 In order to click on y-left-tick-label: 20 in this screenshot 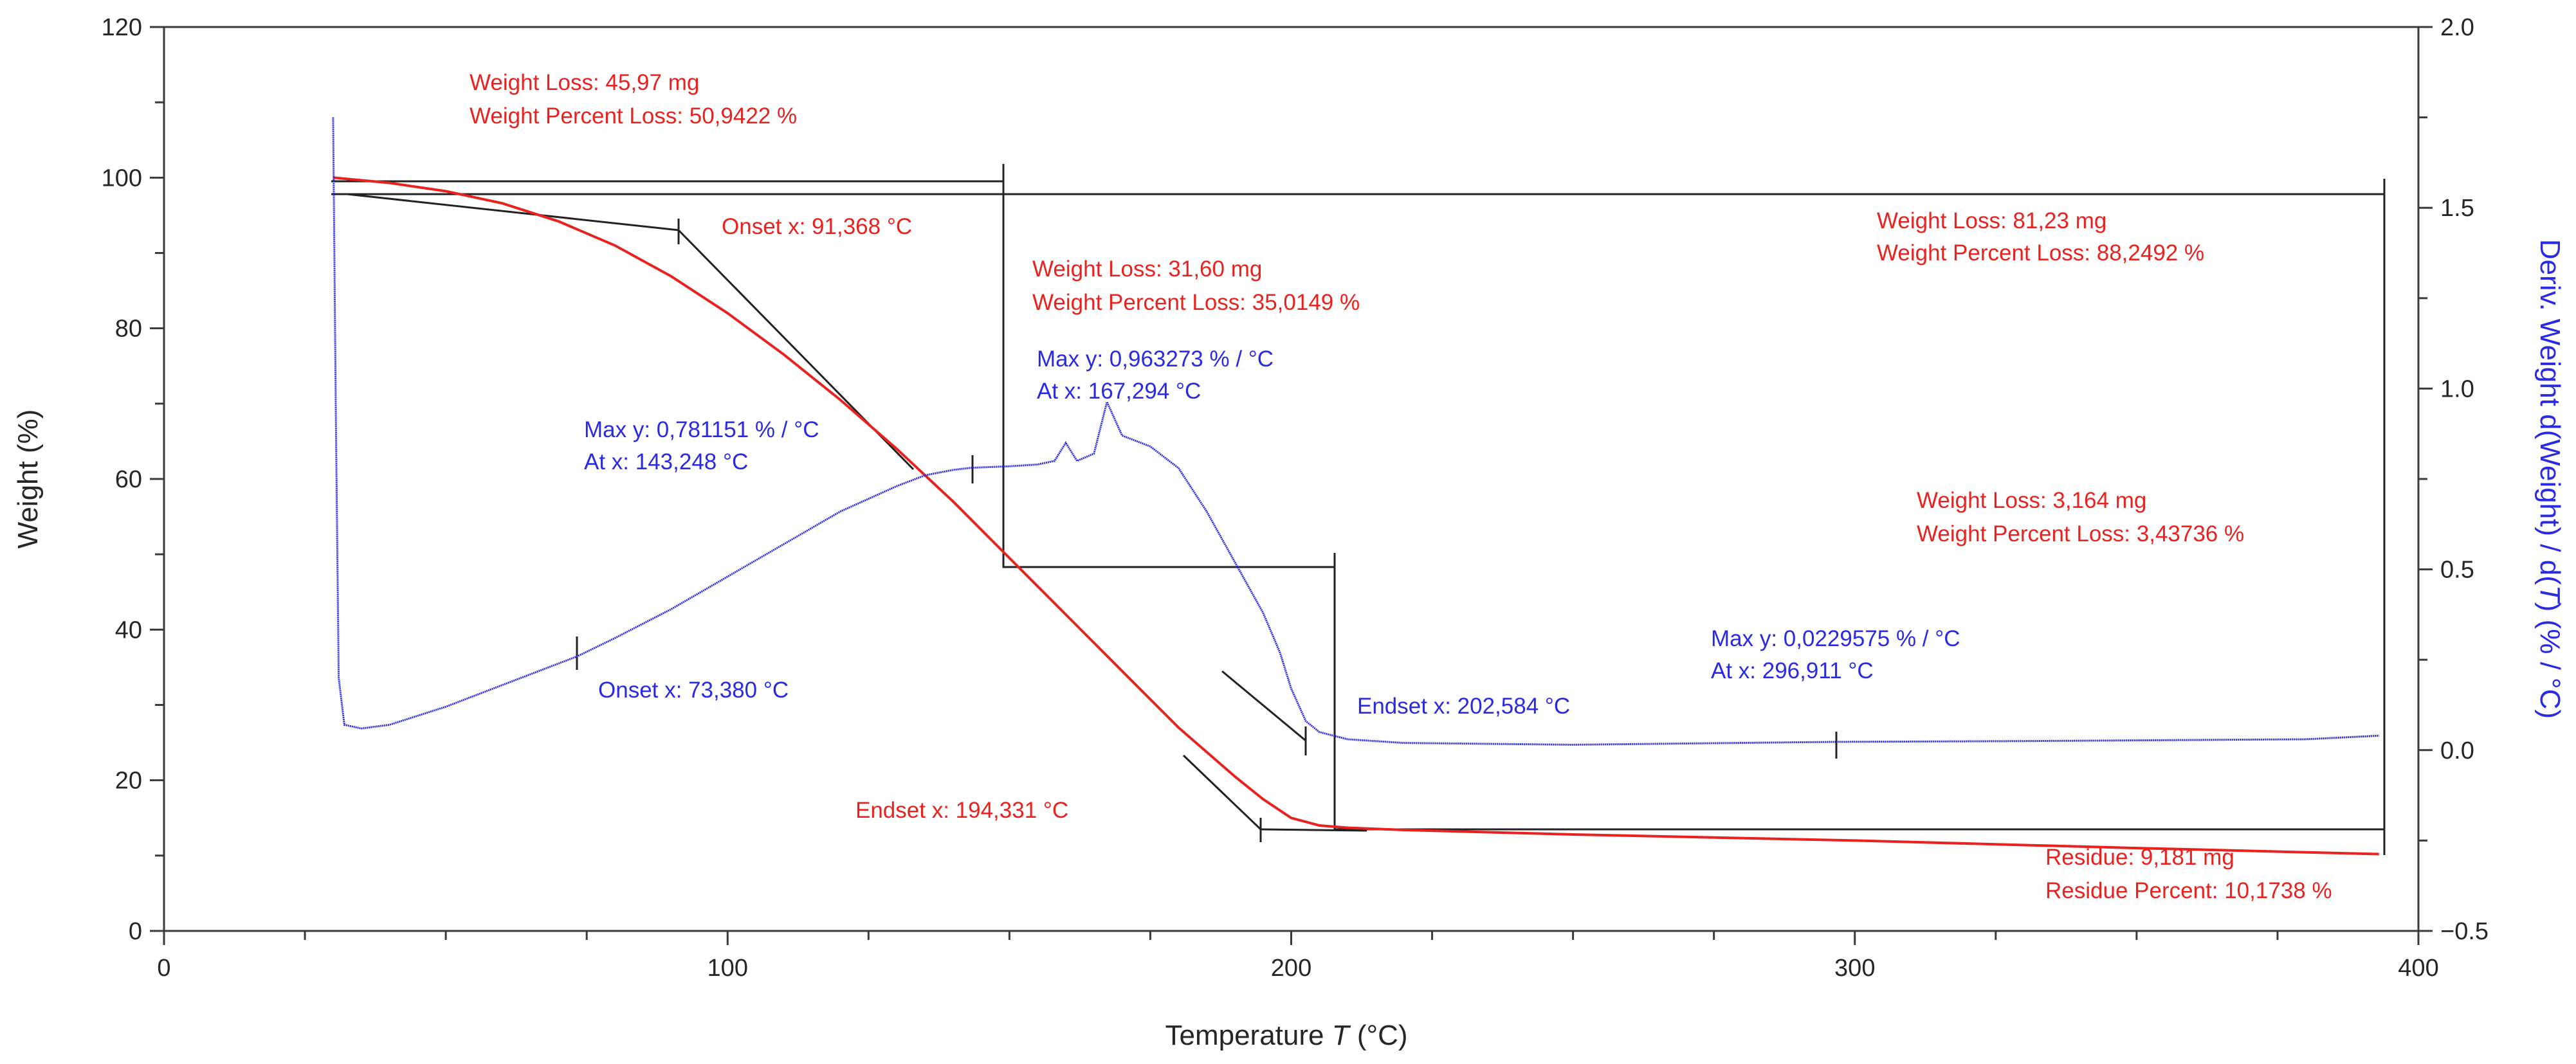, I will do `click(128, 781)`.